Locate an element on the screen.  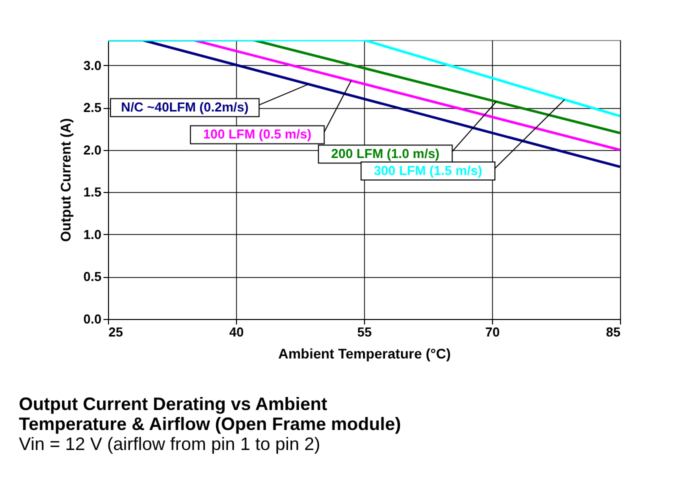
x-axis-title: Ambient Temperature (°C) is located at coordinates (364, 354).